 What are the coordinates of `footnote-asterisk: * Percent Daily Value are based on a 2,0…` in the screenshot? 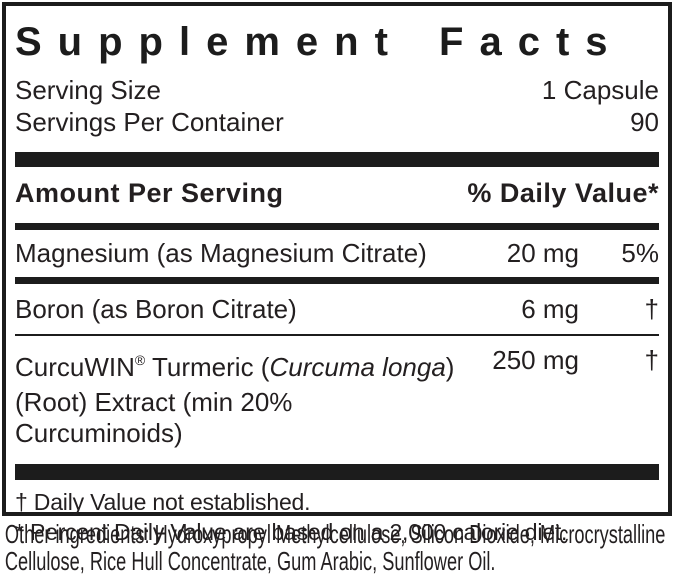 It's located at (291, 532).